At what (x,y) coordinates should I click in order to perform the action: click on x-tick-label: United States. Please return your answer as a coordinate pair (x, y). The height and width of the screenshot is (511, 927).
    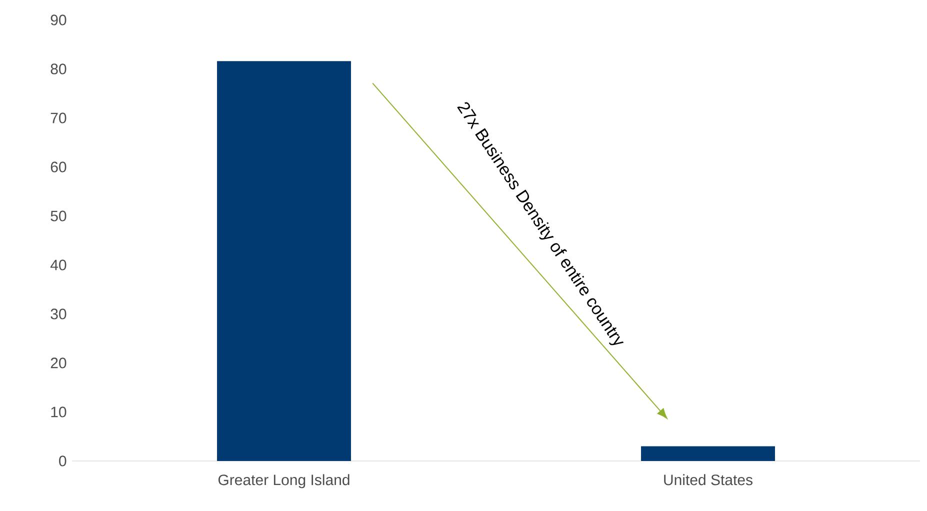
    Looking at the image, I should click on (708, 480).